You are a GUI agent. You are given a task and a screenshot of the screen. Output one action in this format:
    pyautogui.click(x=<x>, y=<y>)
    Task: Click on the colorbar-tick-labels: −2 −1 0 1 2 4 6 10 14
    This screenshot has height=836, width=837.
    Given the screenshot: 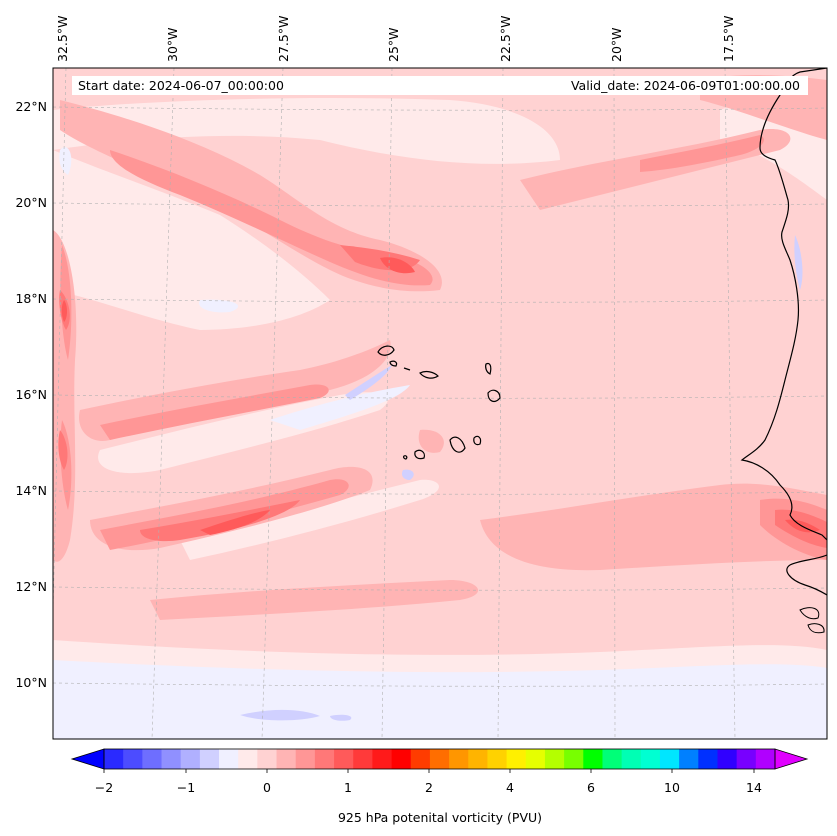 What is the action you would take?
    pyautogui.click(x=428, y=787)
    